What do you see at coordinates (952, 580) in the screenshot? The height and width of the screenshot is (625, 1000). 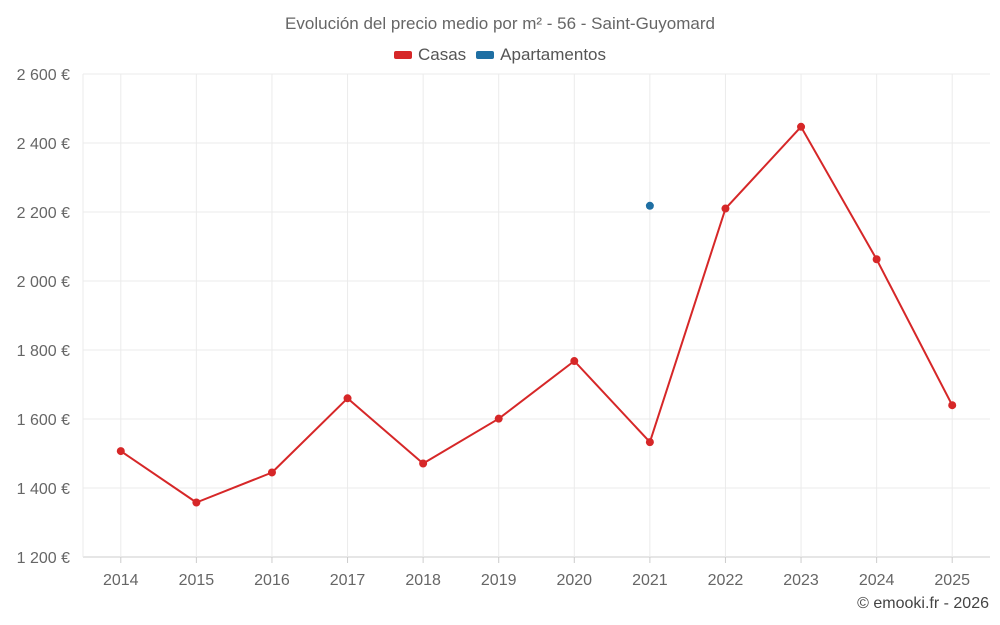 I see `x-tick-label: 2025` at bounding box center [952, 580].